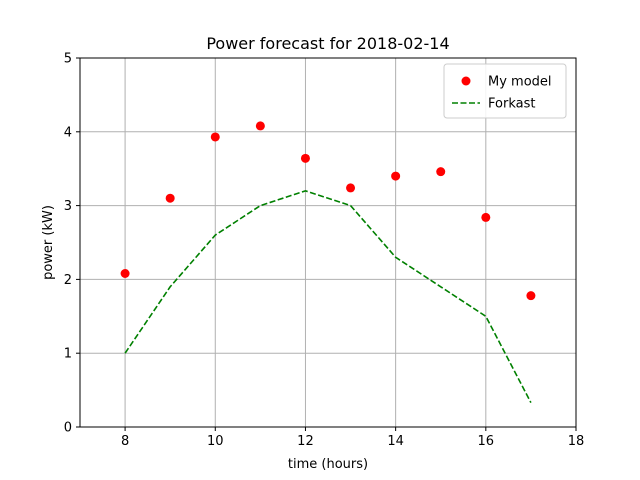 This screenshot has width=640, height=480. I want to click on y-tick-label: 5, so click(68, 59).